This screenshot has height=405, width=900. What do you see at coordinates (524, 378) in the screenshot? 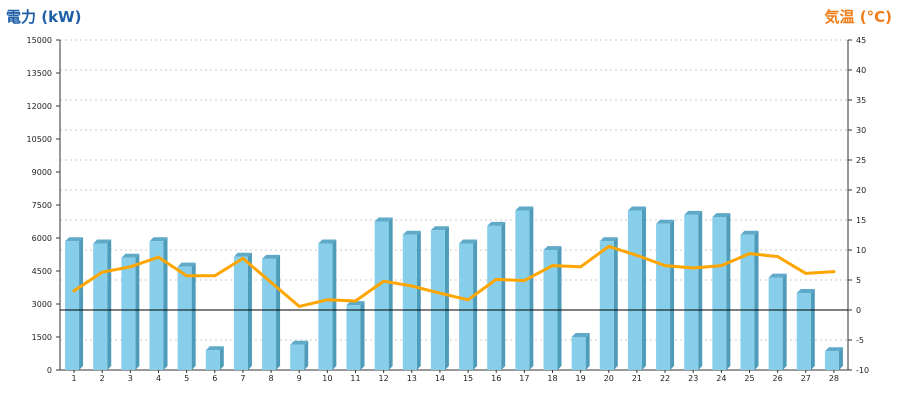
I see `x-tick-label: 17` at bounding box center [524, 378].